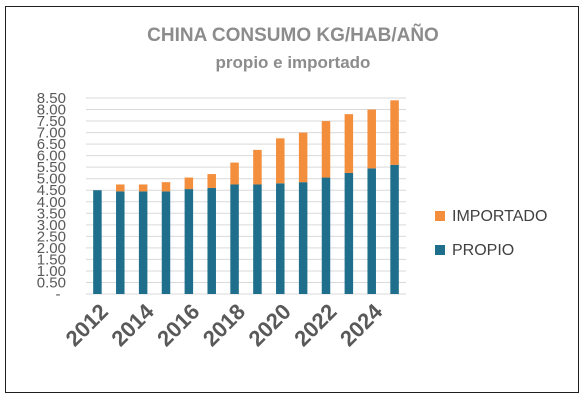 This screenshot has width=587, height=400. I want to click on bar-propio-2012, so click(97, 242).